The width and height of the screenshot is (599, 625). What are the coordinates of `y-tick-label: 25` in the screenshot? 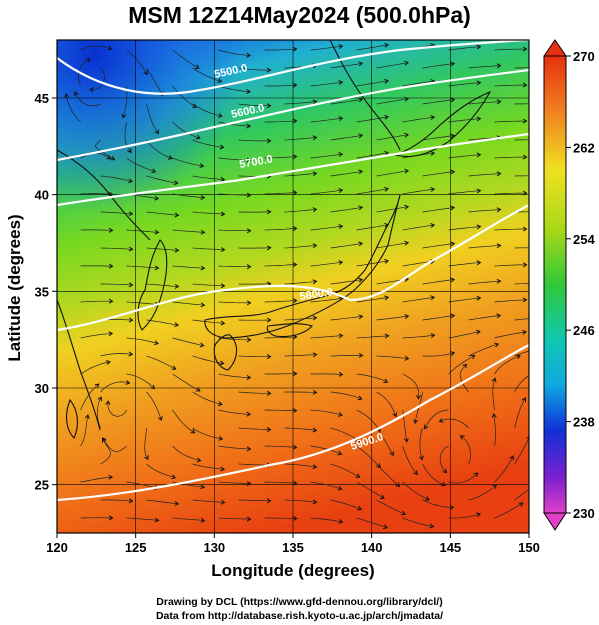 It's located at (42, 485).